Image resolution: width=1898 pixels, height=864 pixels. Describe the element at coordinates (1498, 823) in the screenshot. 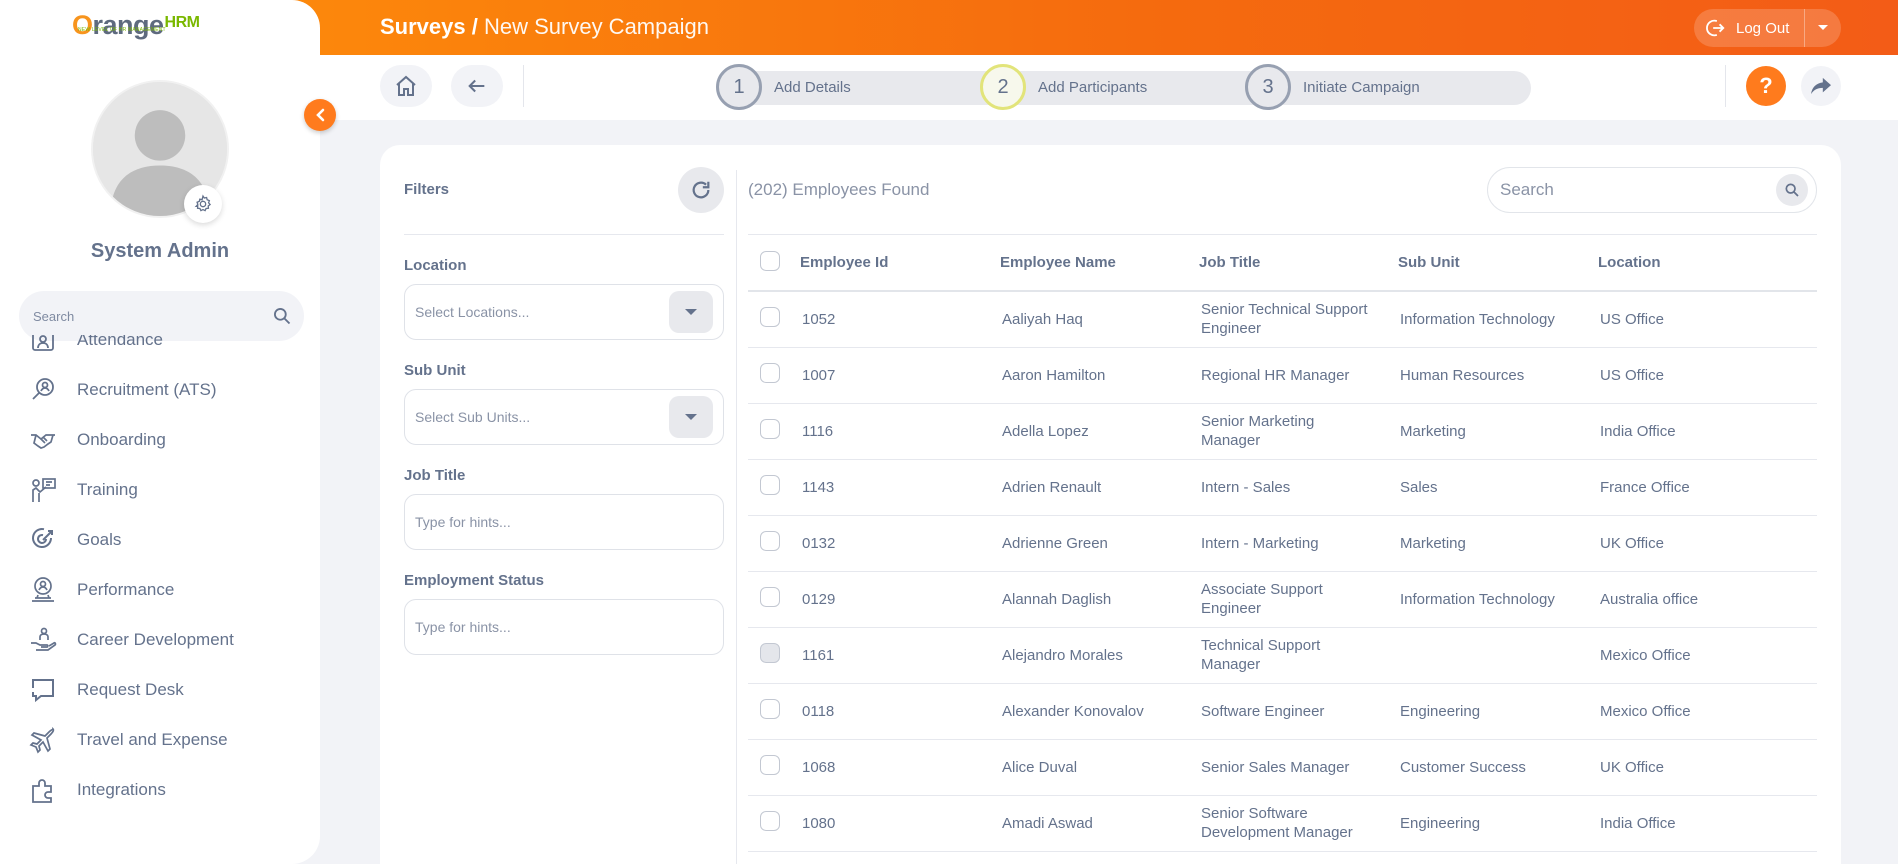

I see `sub-unit-cell: Engineering` at that location.